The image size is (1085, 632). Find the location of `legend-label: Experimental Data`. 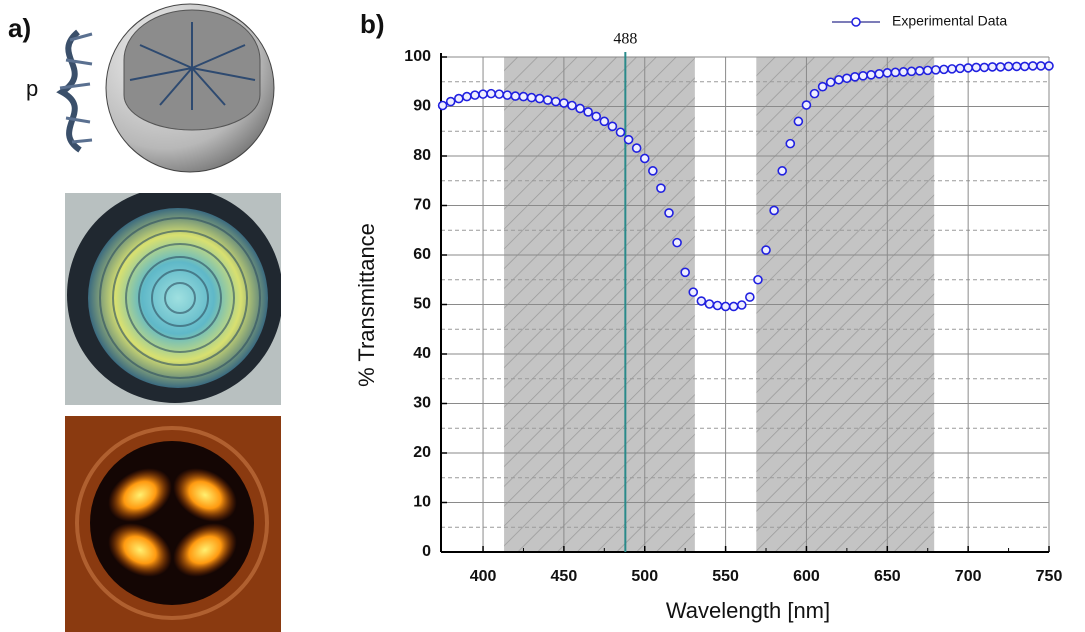

legend-label: Experimental Data is located at coordinates (949, 21).